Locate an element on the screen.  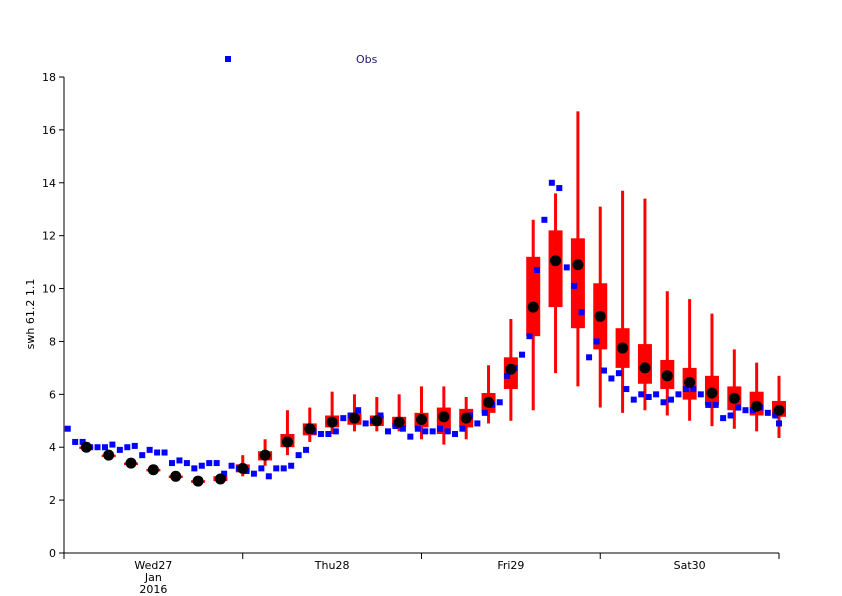
forecast-box is located at coordinates (533, 315).